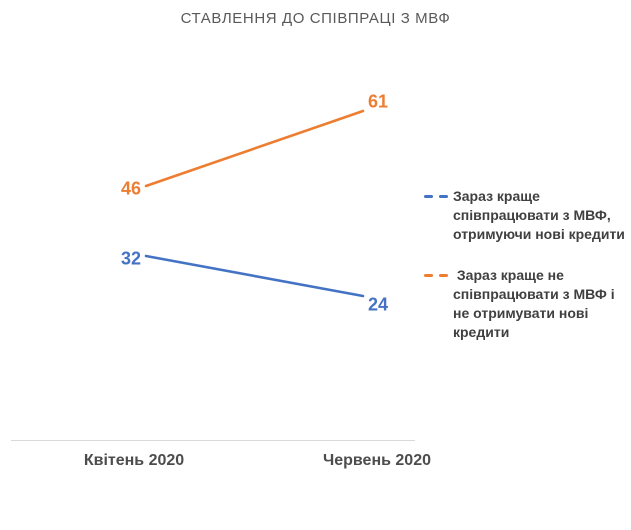  Describe the element at coordinates (134, 460) in the screenshot. I see `x-axis-label-april: Квітень 2020` at that location.